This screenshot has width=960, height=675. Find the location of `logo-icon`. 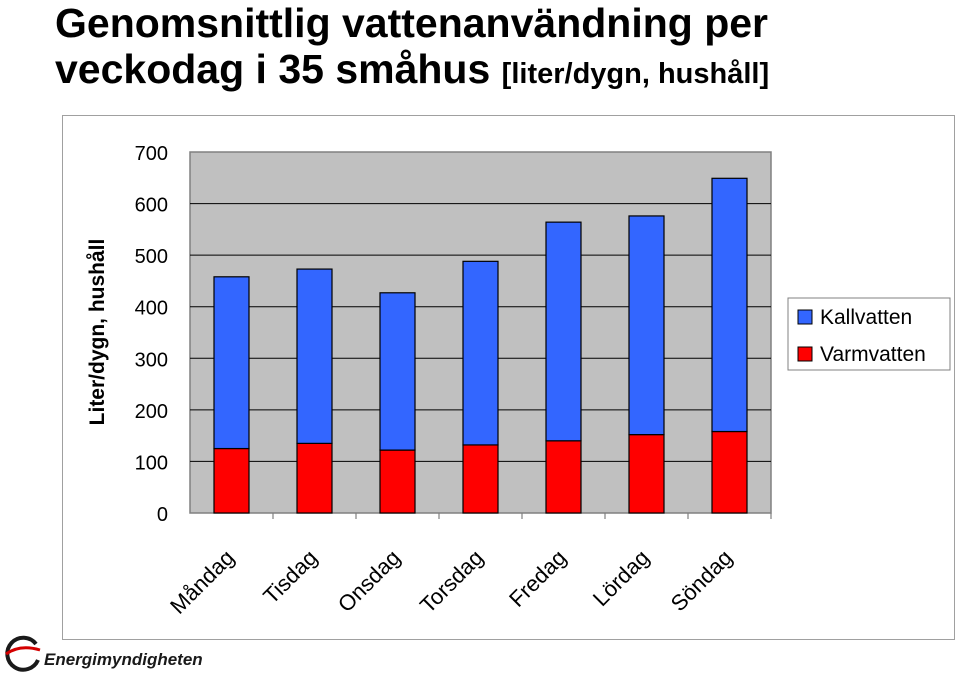

logo-icon is located at coordinates (23, 653).